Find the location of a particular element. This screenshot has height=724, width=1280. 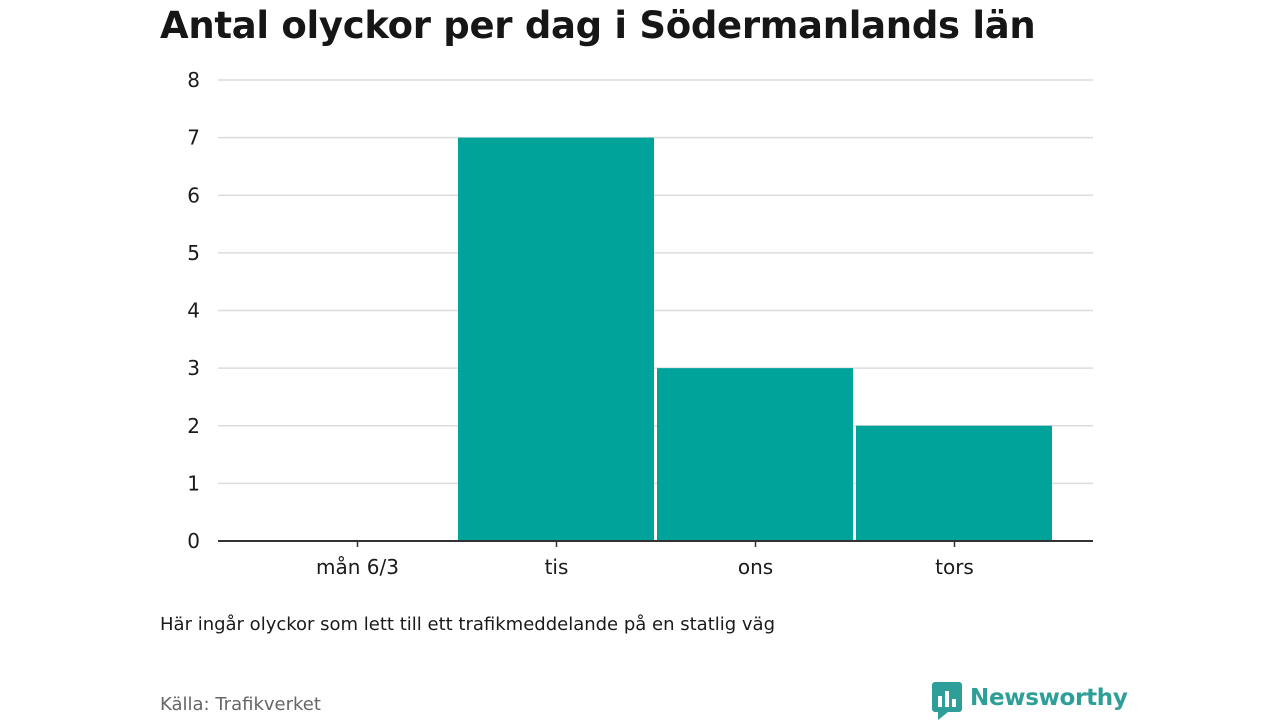

x-tick-label: tis is located at coordinates (557, 567).